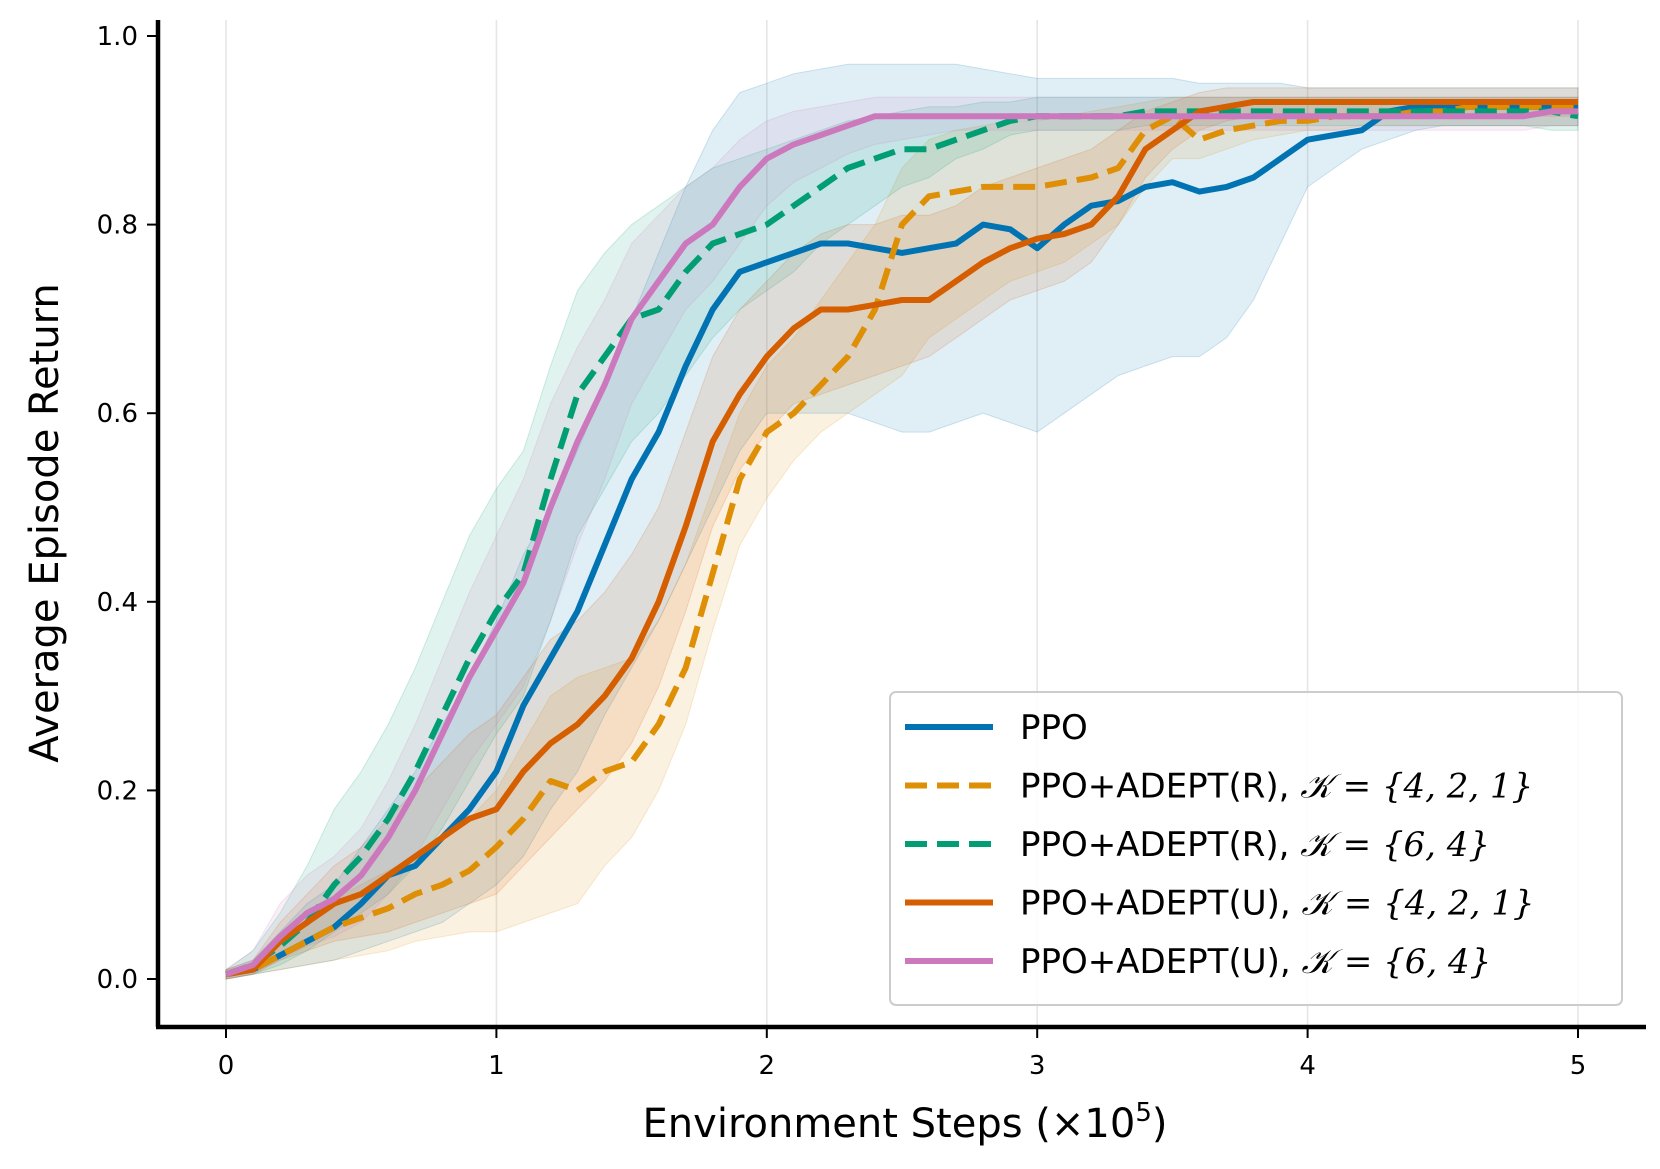  I want to click on legend-label-math-2: 𝒦 = {6, 4}, so click(1395, 845).